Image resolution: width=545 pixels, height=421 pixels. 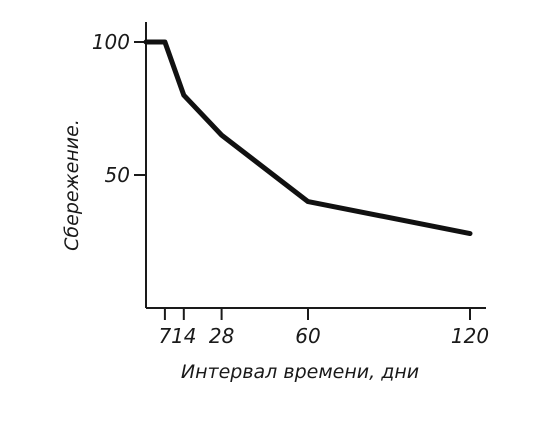 I want to click on x-tick-label-120: 120, so click(x=470, y=336).